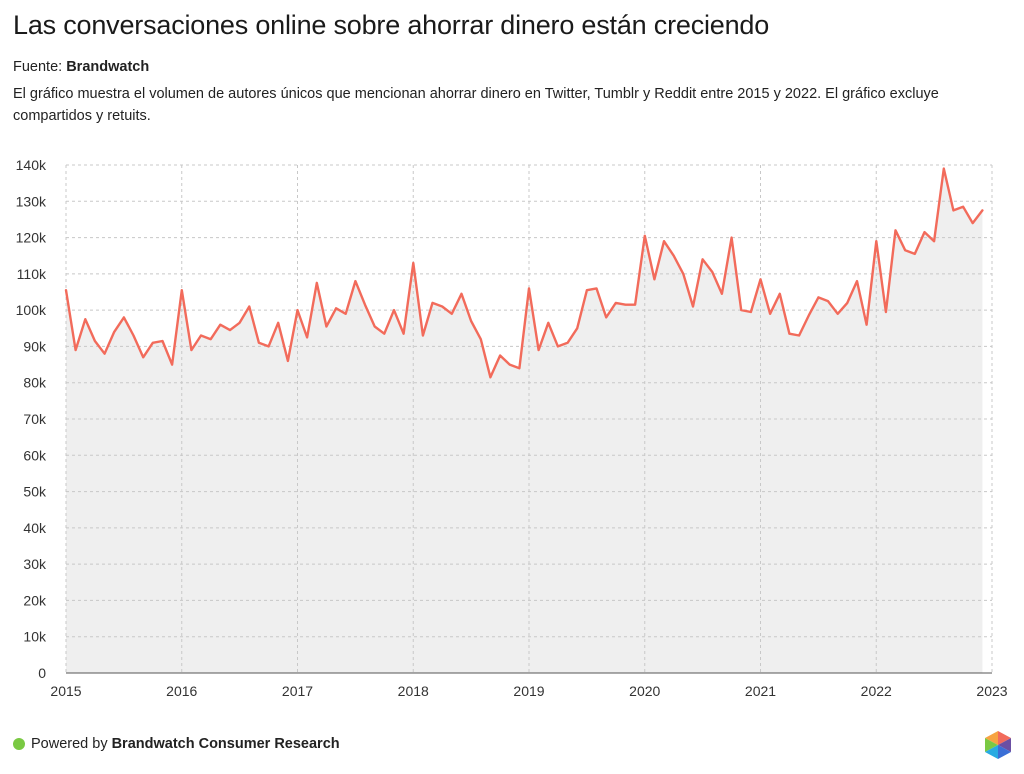 The height and width of the screenshot is (774, 1024). Describe the element at coordinates (38, 67) in the screenshot. I see `source-label: Fuente:` at that location.